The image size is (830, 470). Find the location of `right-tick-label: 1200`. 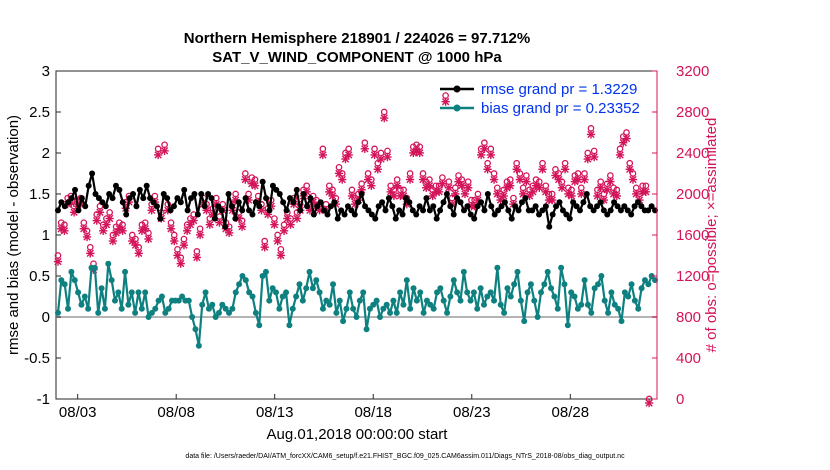

right-tick-label: 1200 is located at coordinates (692, 276).